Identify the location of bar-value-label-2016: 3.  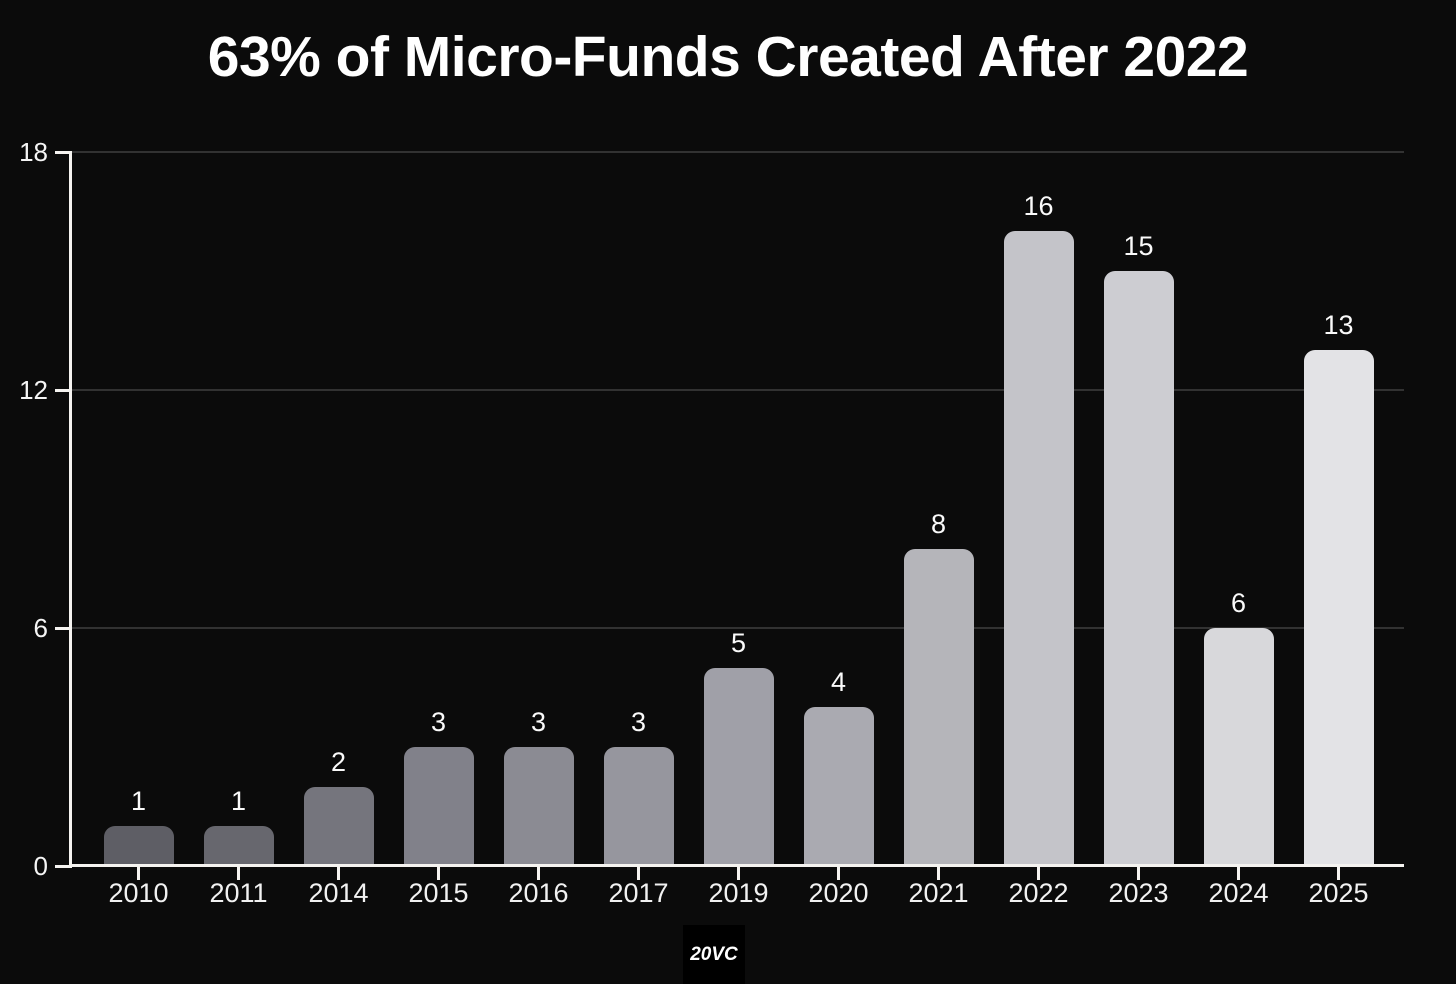
(538, 722).